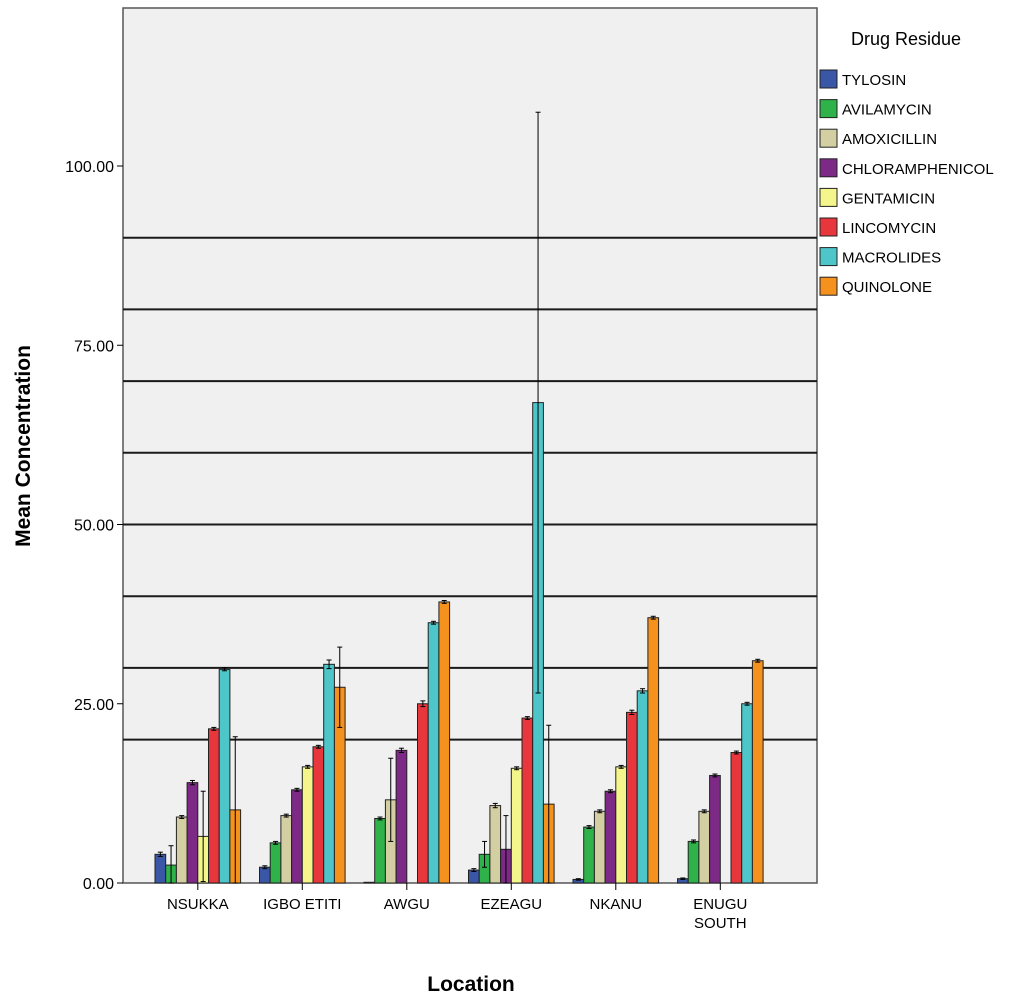 Image resolution: width=1025 pixels, height=1004 pixels. What do you see at coordinates (891, 258) in the screenshot?
I see `legend-label-macrolides: MACROLIDES` at bounding box center [891, 258].